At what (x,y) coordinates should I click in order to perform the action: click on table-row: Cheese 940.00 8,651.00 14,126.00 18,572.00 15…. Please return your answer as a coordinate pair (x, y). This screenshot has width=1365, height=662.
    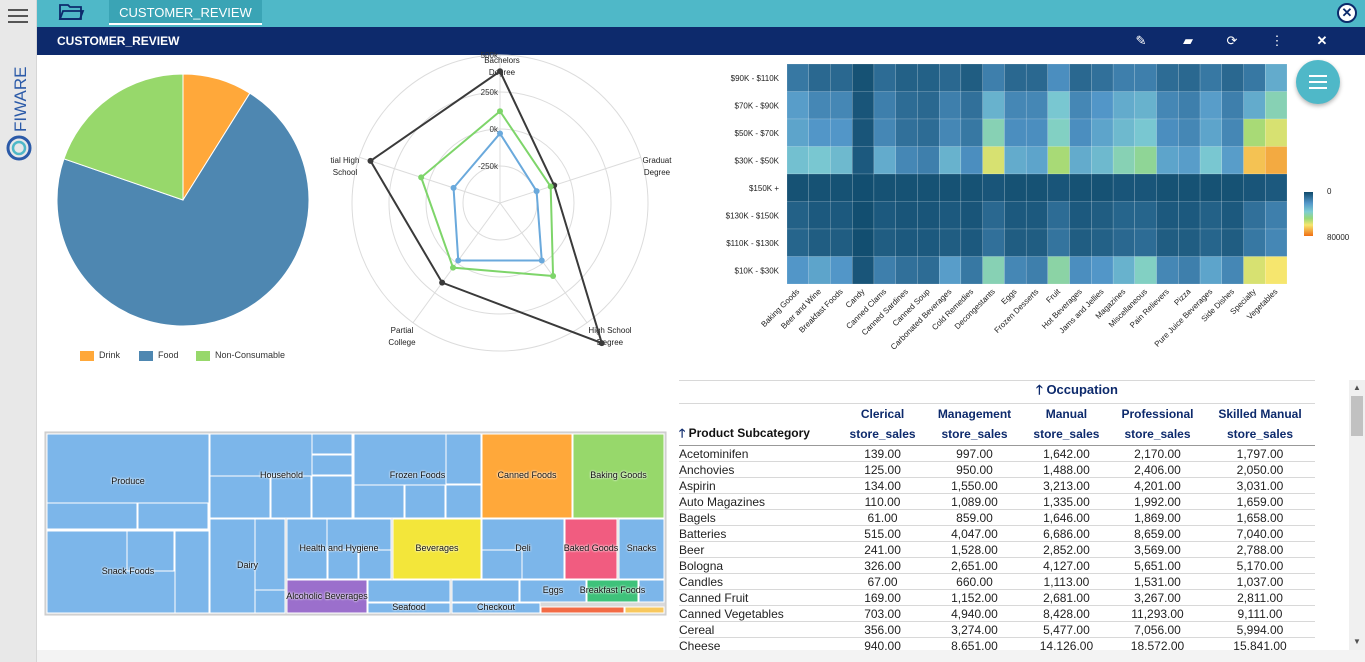
    Looking at the image, I should click on (997, 643).